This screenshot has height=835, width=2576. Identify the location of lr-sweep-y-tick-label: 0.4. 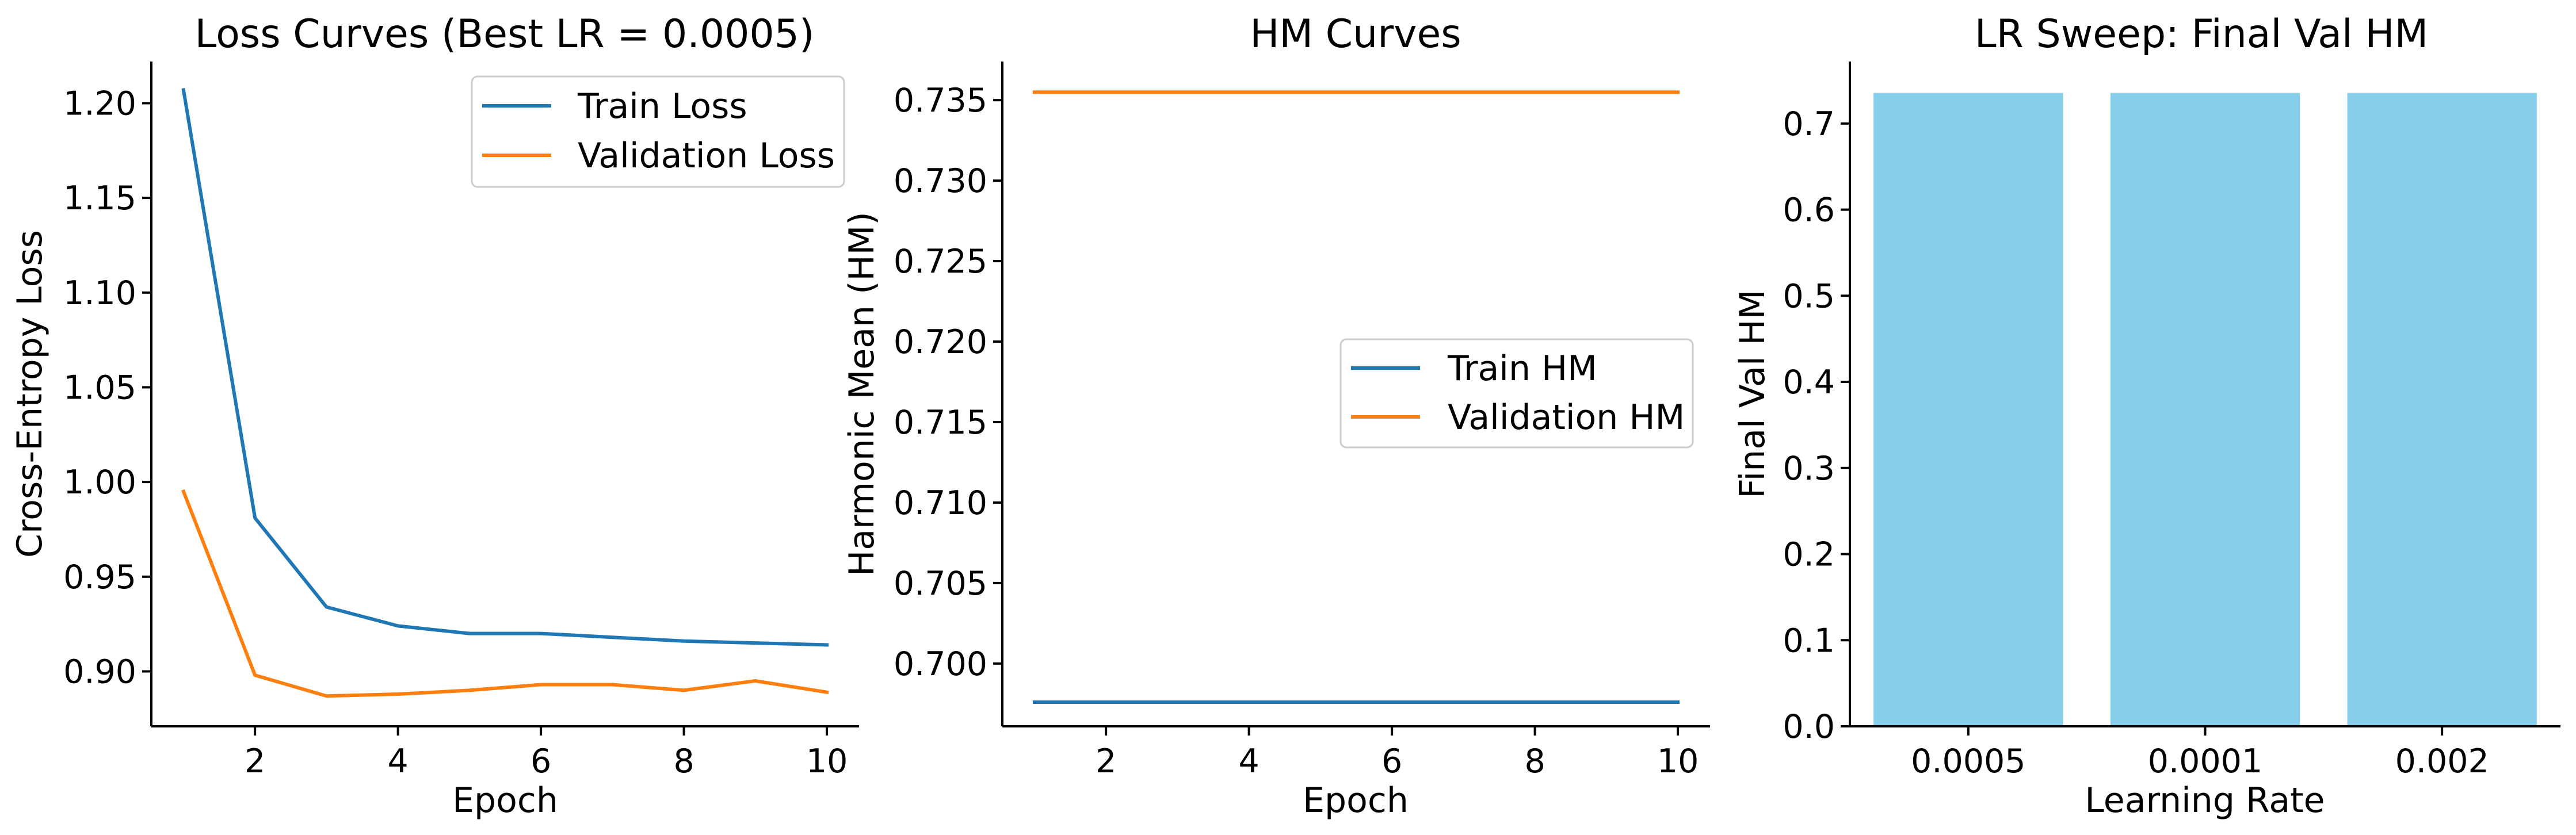
(1809, 382).